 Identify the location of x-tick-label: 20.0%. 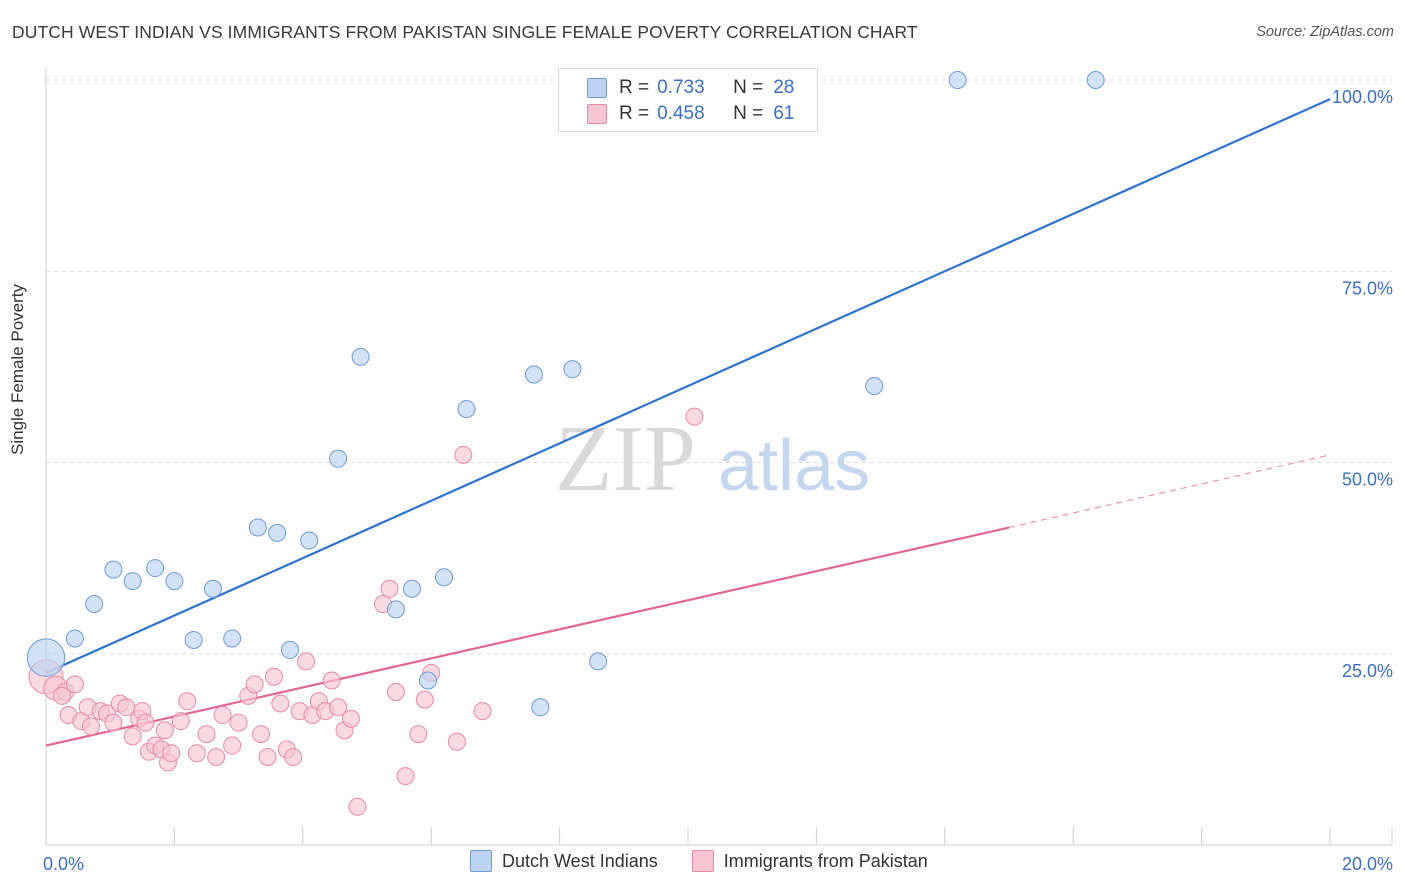
(1367, 864).